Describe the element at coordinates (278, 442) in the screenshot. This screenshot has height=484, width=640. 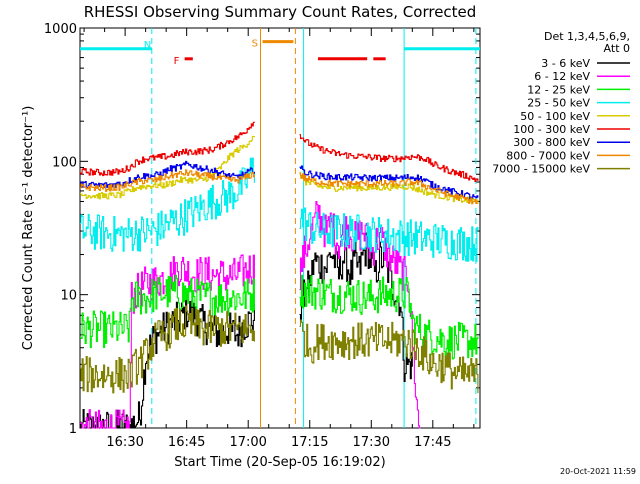
I see `x-axis: 16:30 16:45 17:00 17:15 17:30 17:45` at that location.